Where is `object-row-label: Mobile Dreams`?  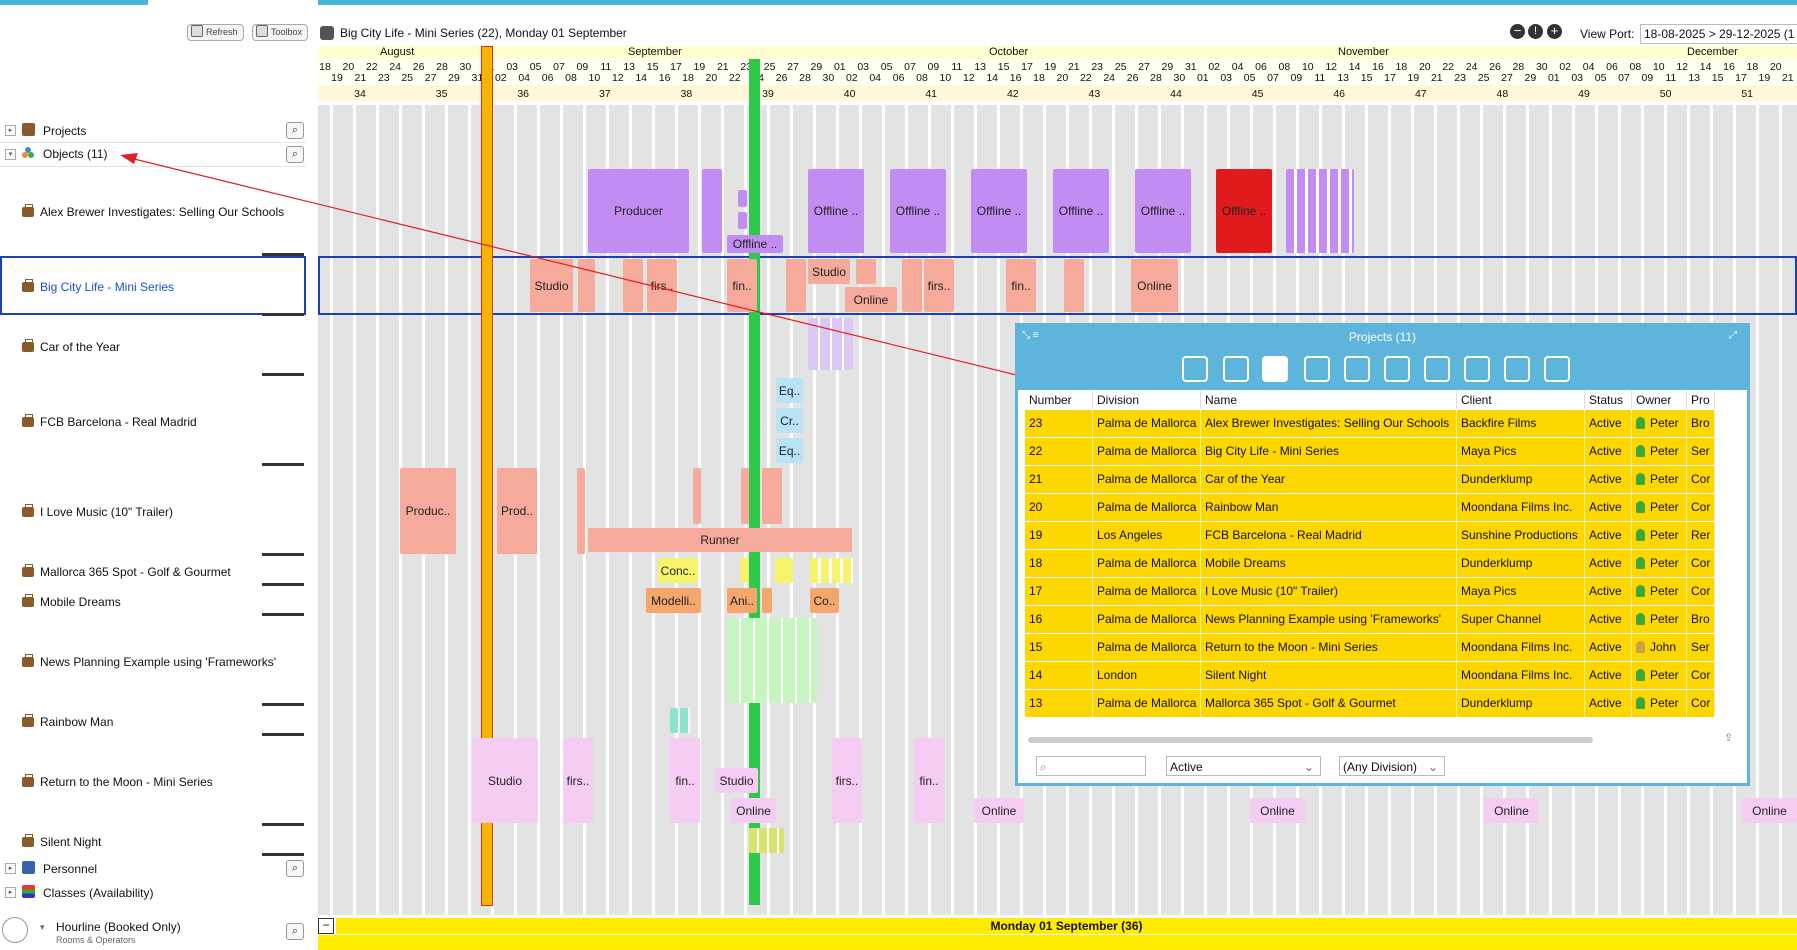 object-row-label: Mobile Dreams is located at coordinates (71, 601).